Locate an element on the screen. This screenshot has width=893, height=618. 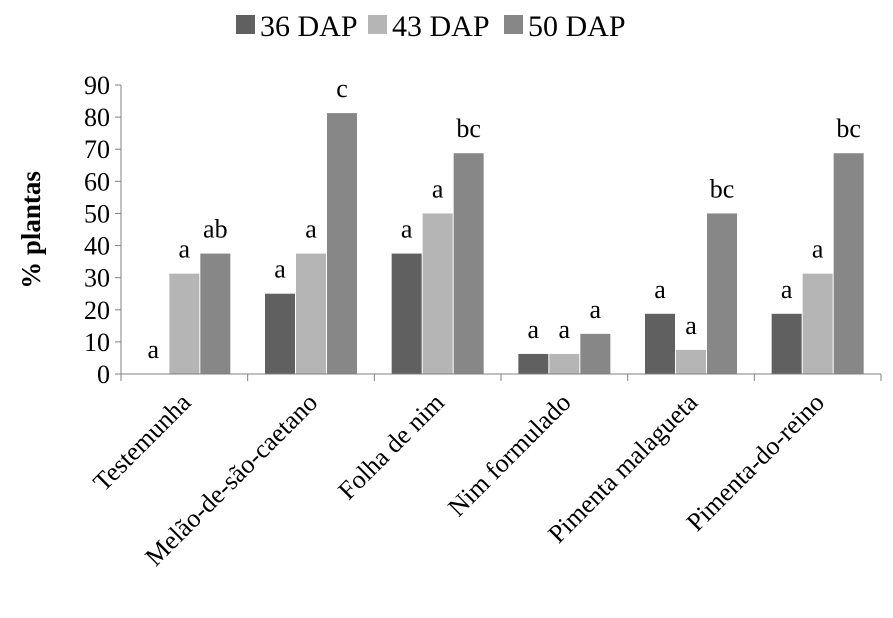
category-label: Nim formulado is located at coordinates (509, 455).